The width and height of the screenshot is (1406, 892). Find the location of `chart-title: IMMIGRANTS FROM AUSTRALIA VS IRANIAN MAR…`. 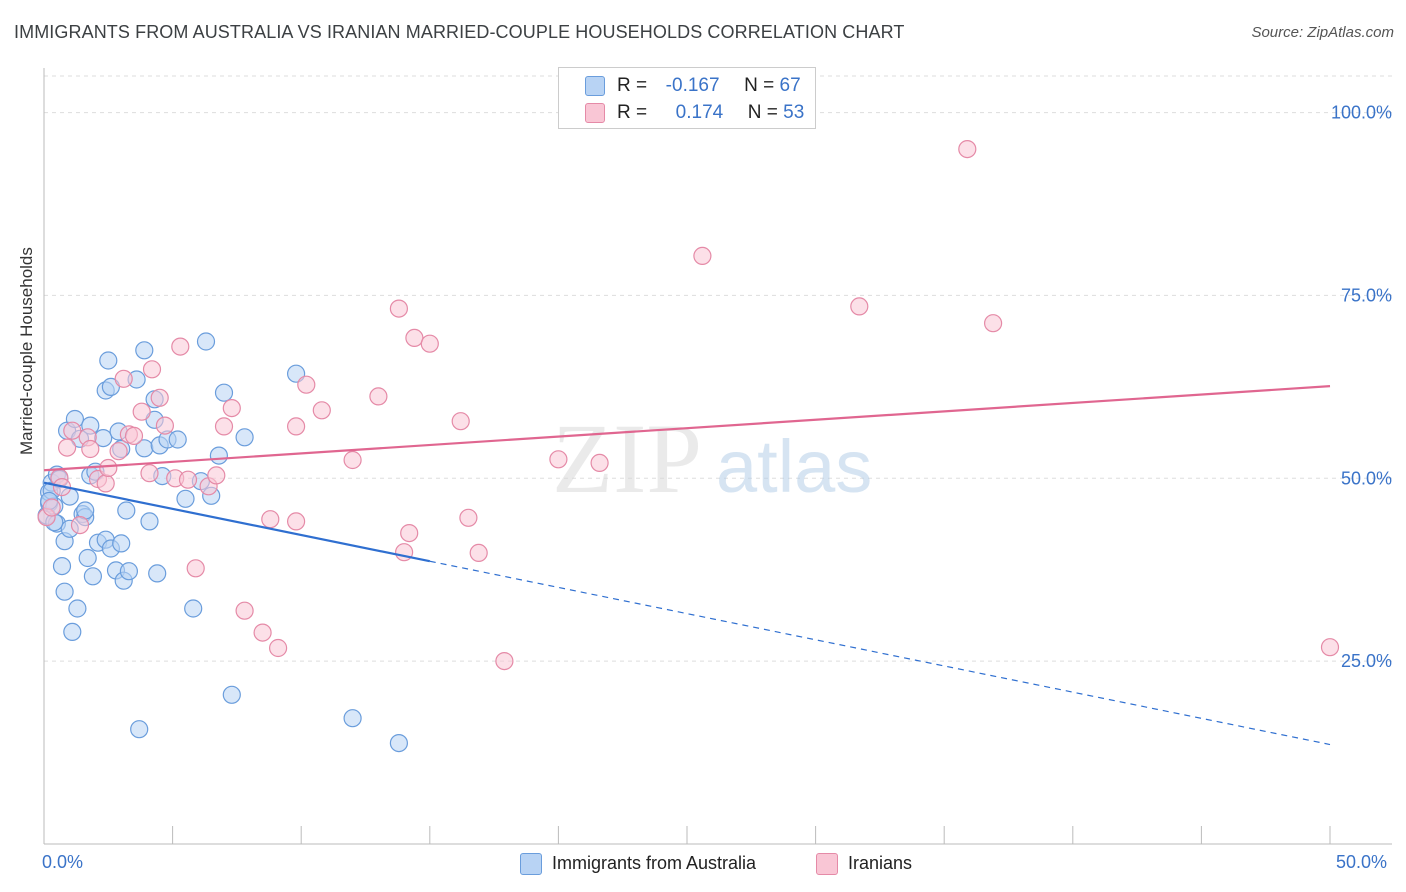

chart-title: IMMIGRANTS FROM AUSTRALIA VS IRANIAN MAR… is located at coordinates (459, 32).